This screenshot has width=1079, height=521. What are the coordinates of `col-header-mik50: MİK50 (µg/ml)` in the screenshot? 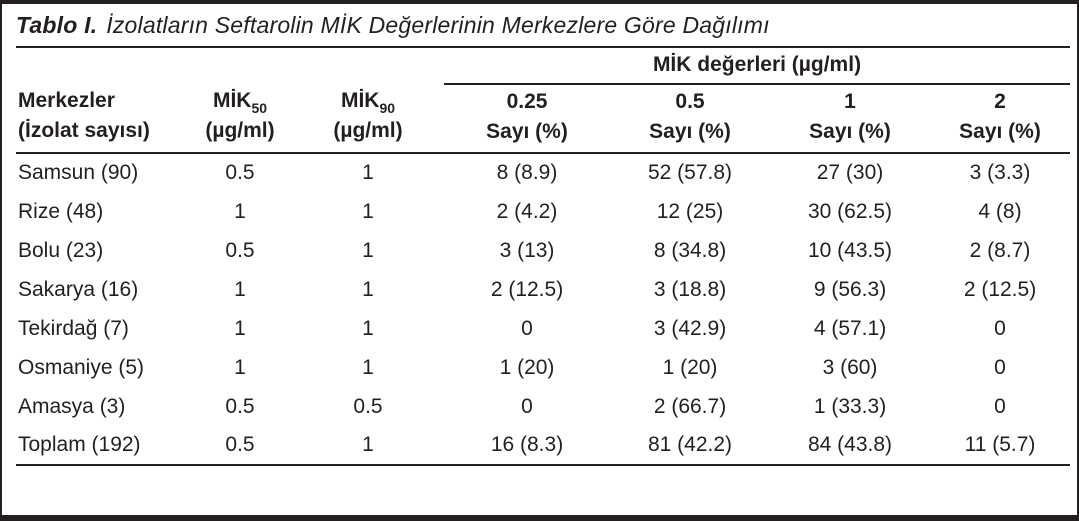 It's located at (240, 119).